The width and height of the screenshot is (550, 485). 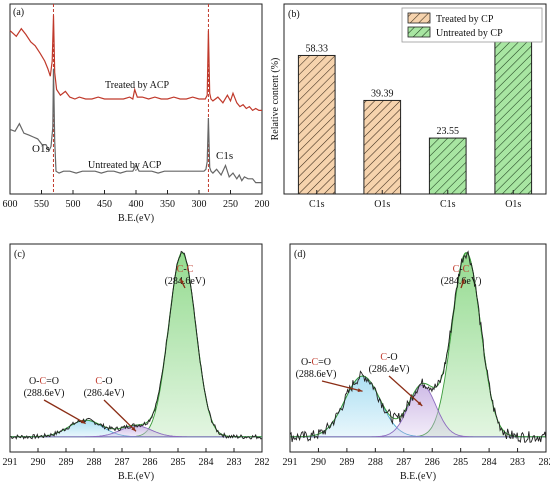 What do you see at coordinates (19, 254) in the screenshot?
I see `panel-label: (c)` at bounding box center [19, 254].